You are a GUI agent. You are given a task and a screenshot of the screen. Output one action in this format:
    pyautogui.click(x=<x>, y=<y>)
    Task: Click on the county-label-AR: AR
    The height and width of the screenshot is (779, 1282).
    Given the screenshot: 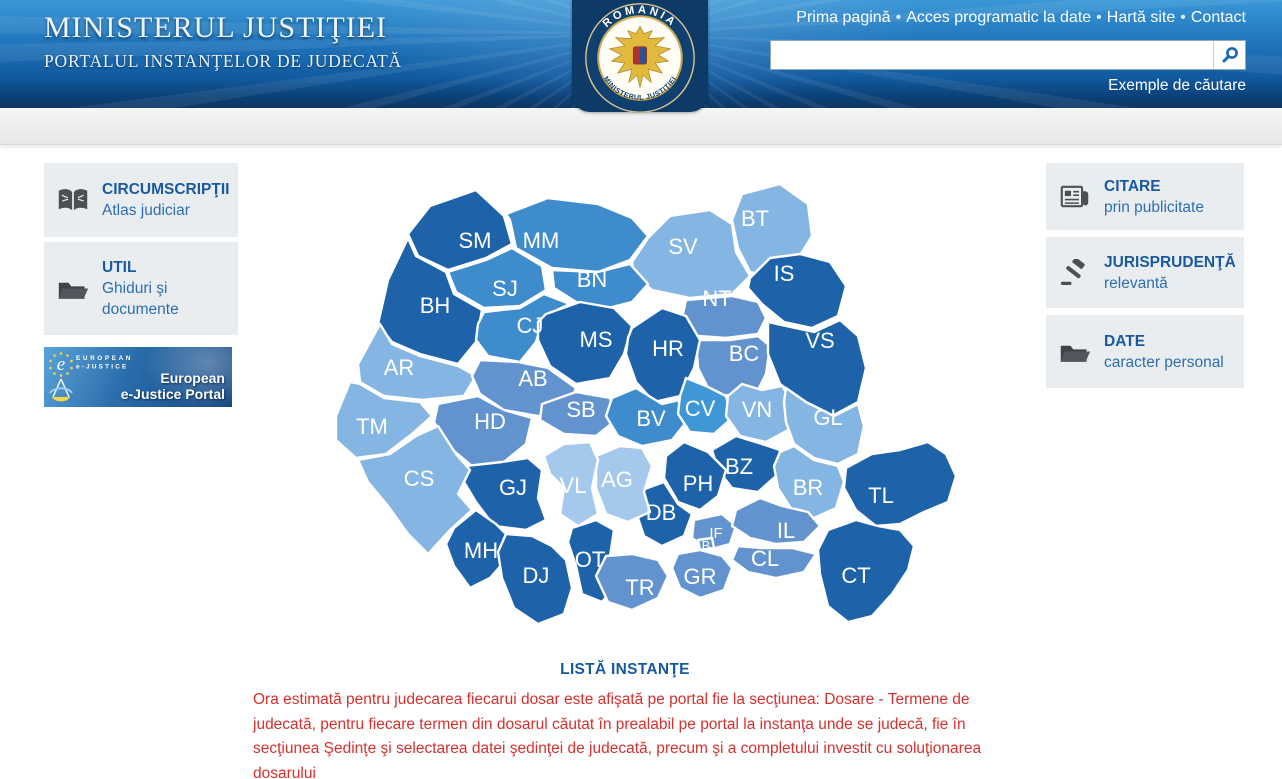 What is the action you would take?
    pyautogui.click(x=399, y=367)
    